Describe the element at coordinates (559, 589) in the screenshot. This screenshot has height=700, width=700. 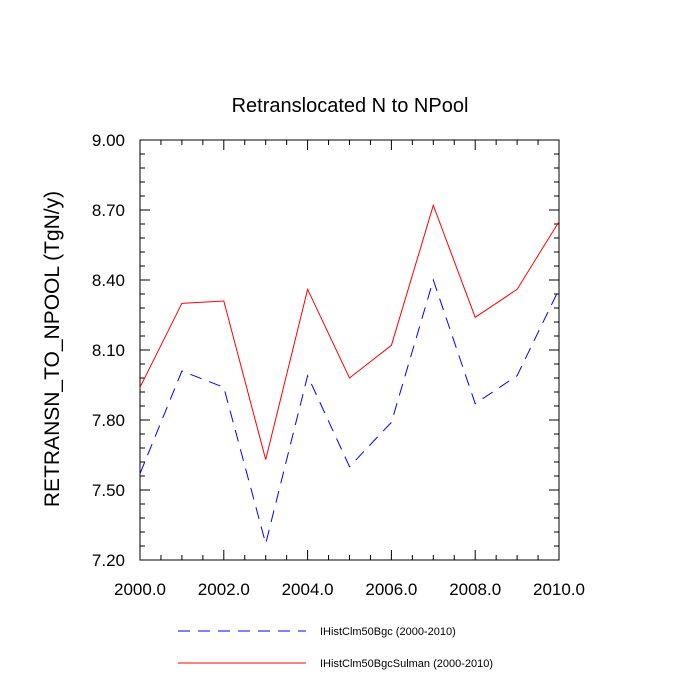
I see `x-tick-label: 2010.0` at that location.